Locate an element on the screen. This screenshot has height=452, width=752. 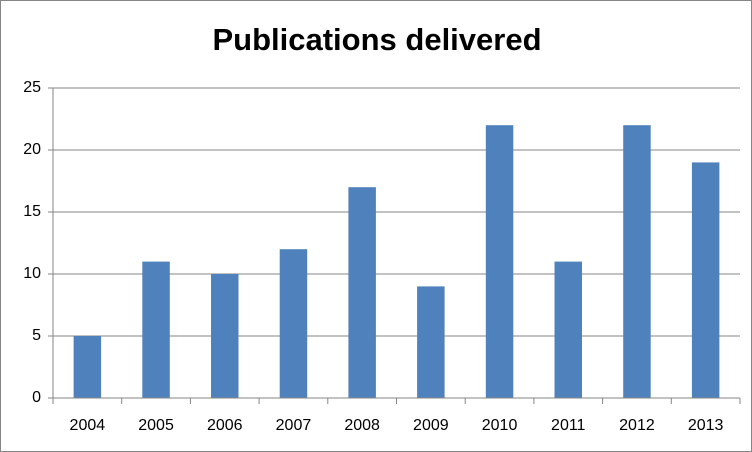
x-tick-label: 2006 is located at coordinates (225, 425).